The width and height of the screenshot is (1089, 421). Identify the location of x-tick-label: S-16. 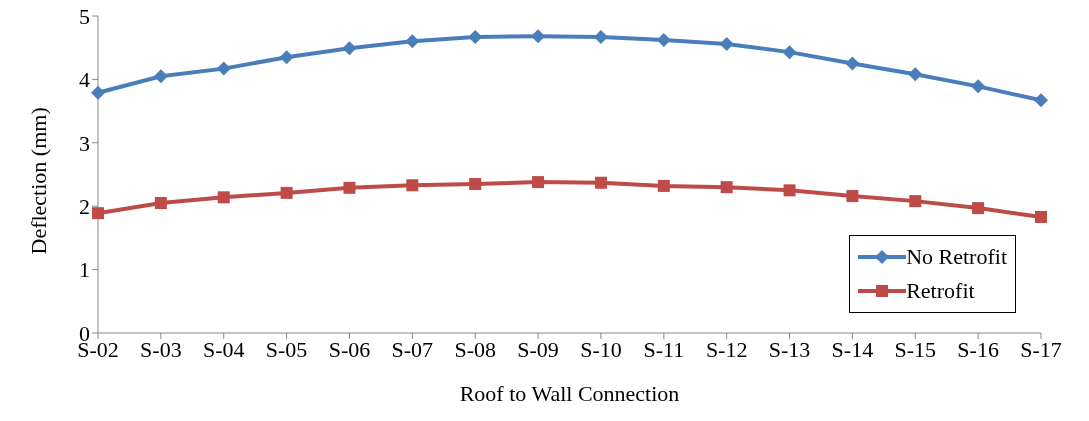
(978, 349).